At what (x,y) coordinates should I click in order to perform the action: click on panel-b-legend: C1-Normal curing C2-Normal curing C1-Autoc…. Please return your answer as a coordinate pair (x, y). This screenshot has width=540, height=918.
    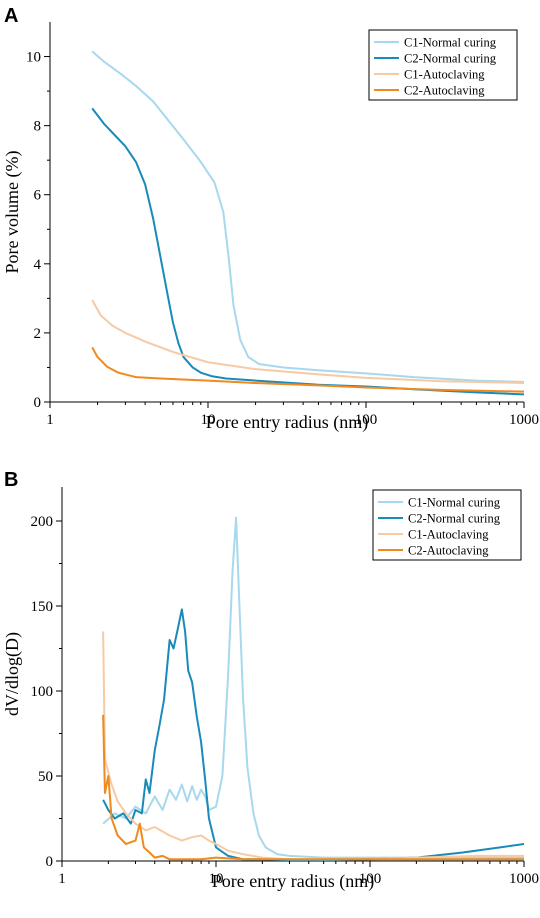
    Looking at the image, I should click on (447, 525).